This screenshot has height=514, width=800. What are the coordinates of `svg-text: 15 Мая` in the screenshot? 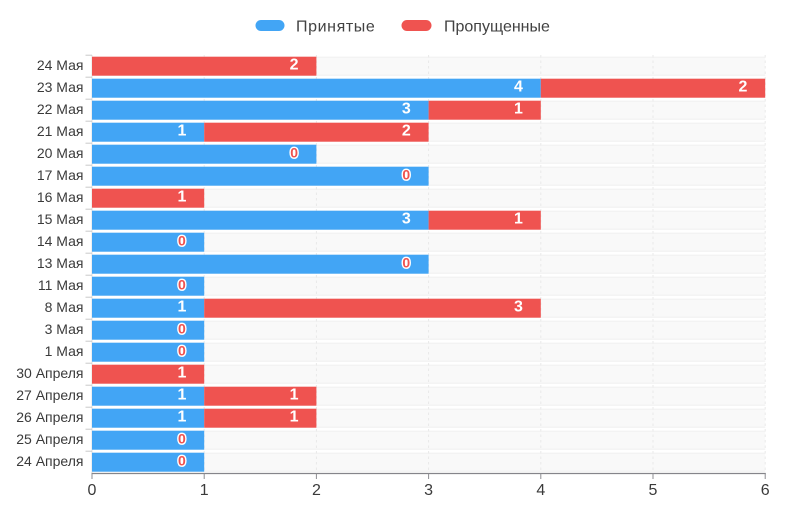 It's located at (60, 219).